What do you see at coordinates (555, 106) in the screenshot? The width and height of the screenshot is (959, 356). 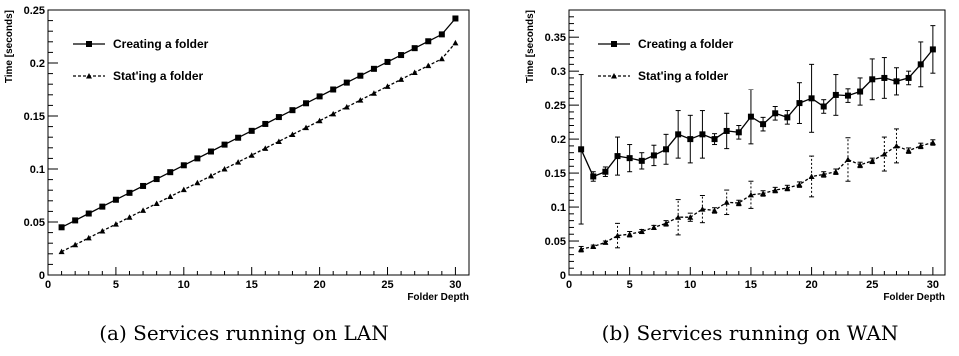 I see `y-tick-label: 0.25` at bounding box center [555, 106].